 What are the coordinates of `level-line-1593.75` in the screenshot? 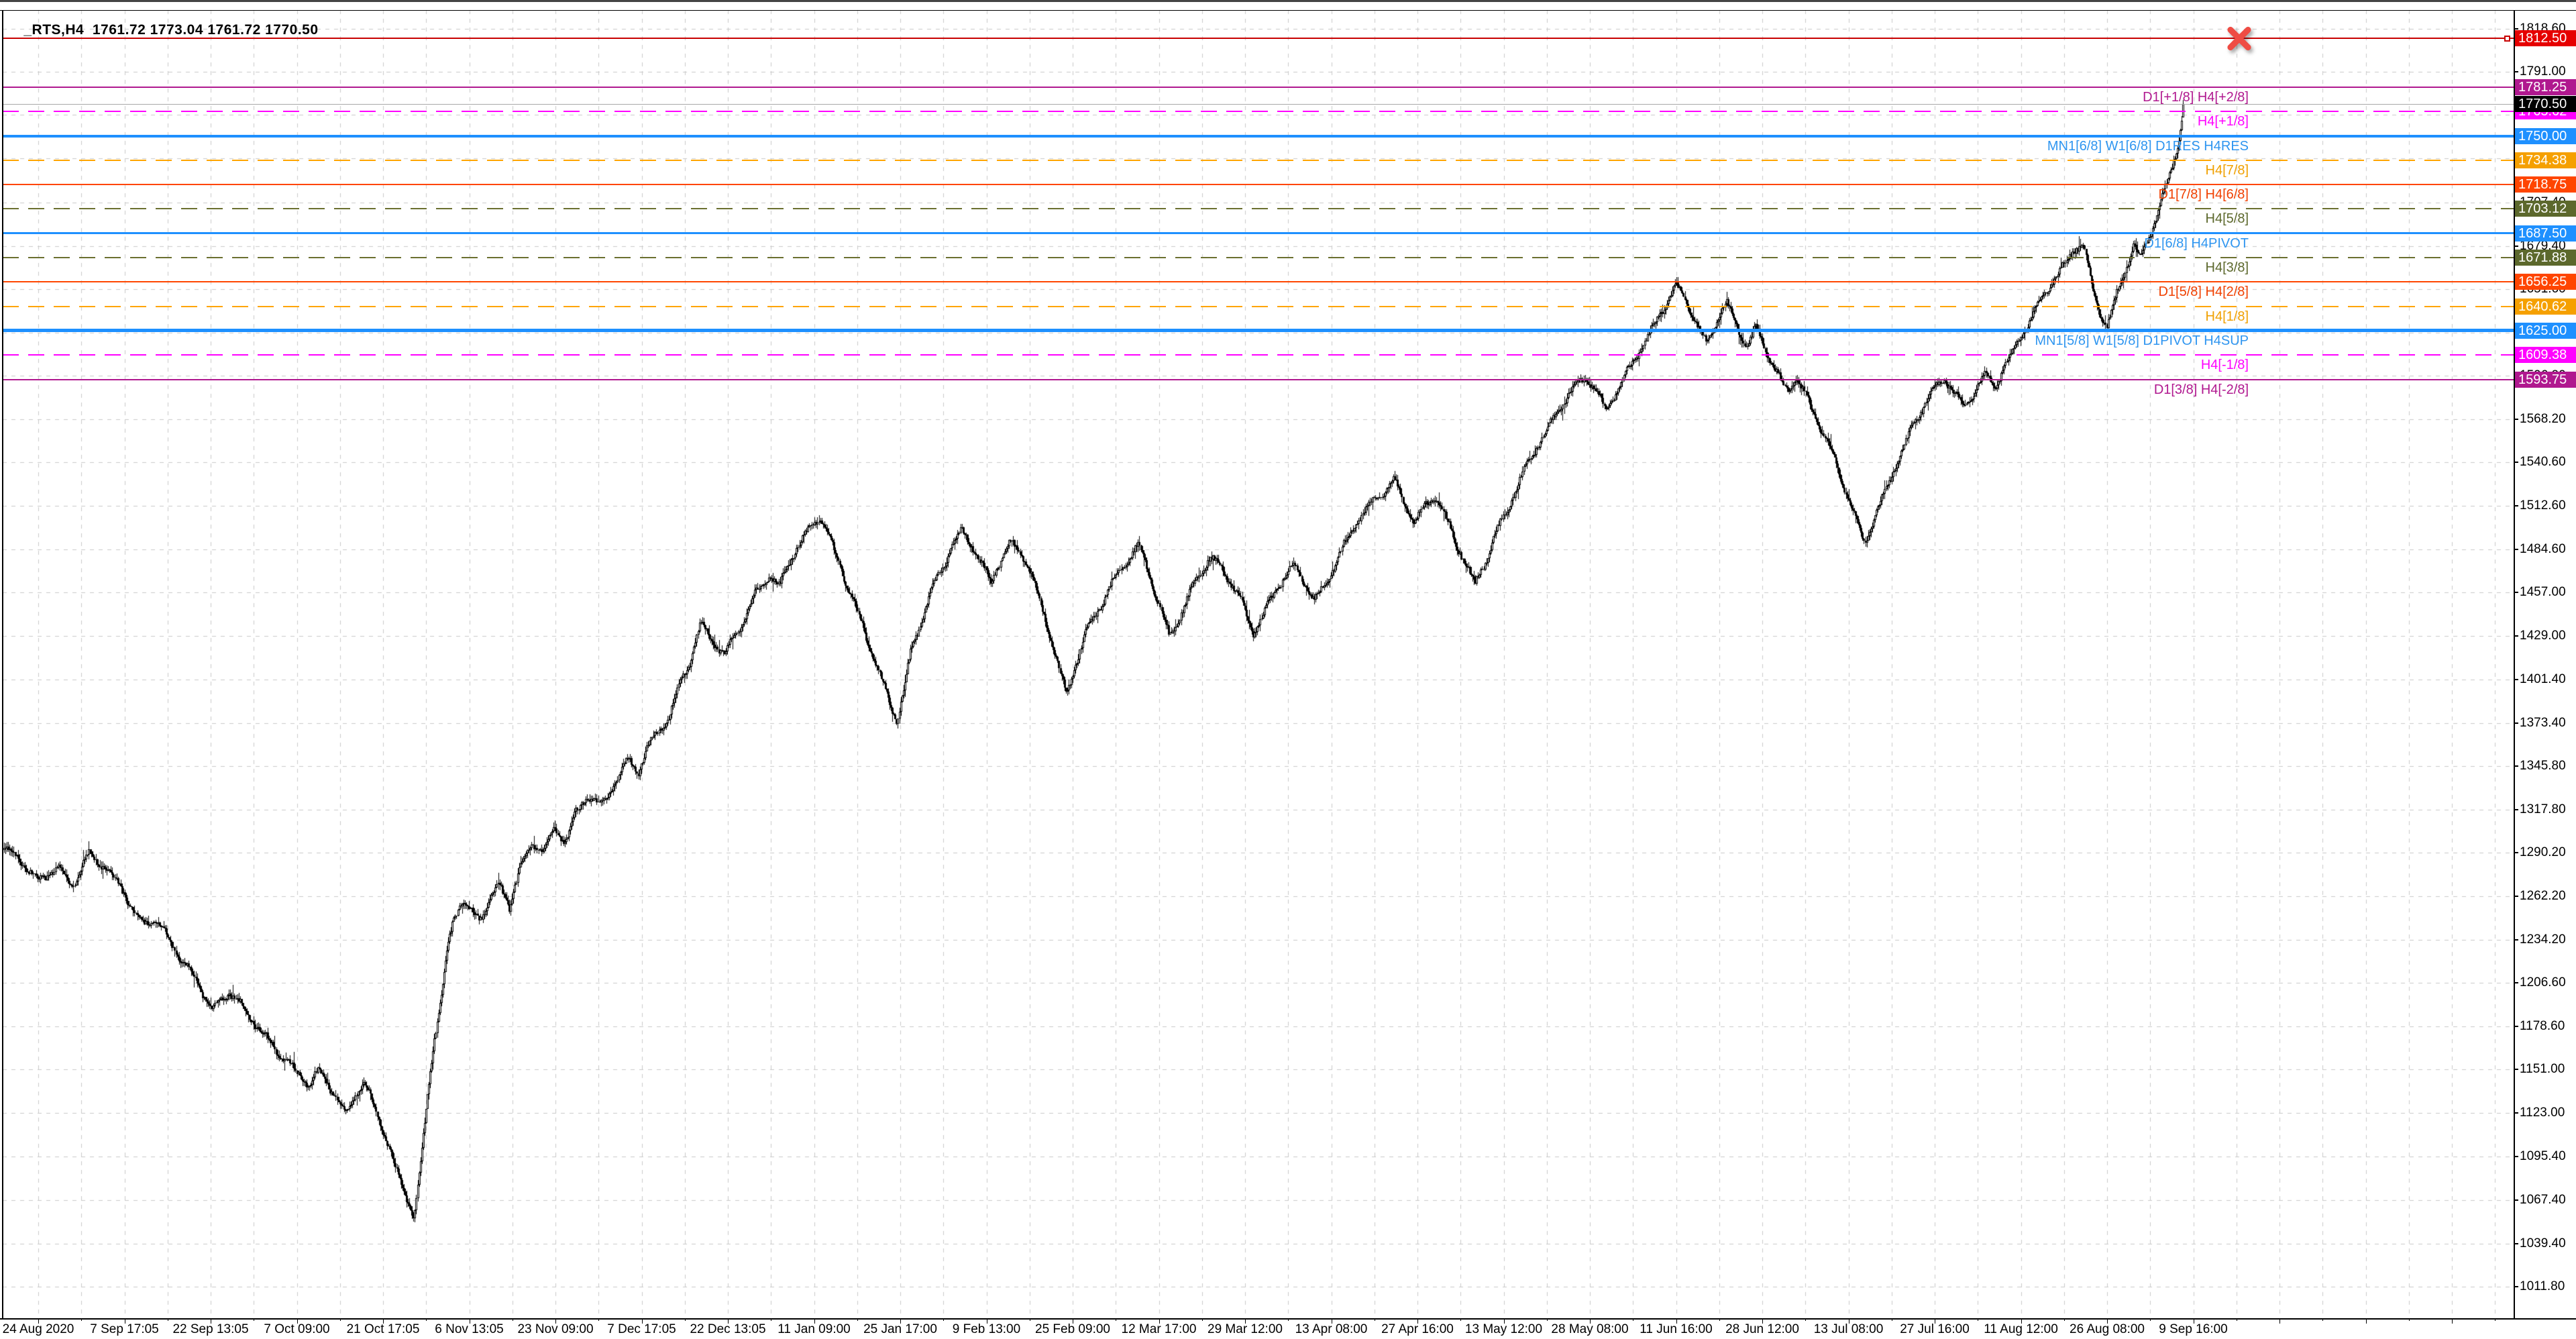 It's located at (1258, 379).